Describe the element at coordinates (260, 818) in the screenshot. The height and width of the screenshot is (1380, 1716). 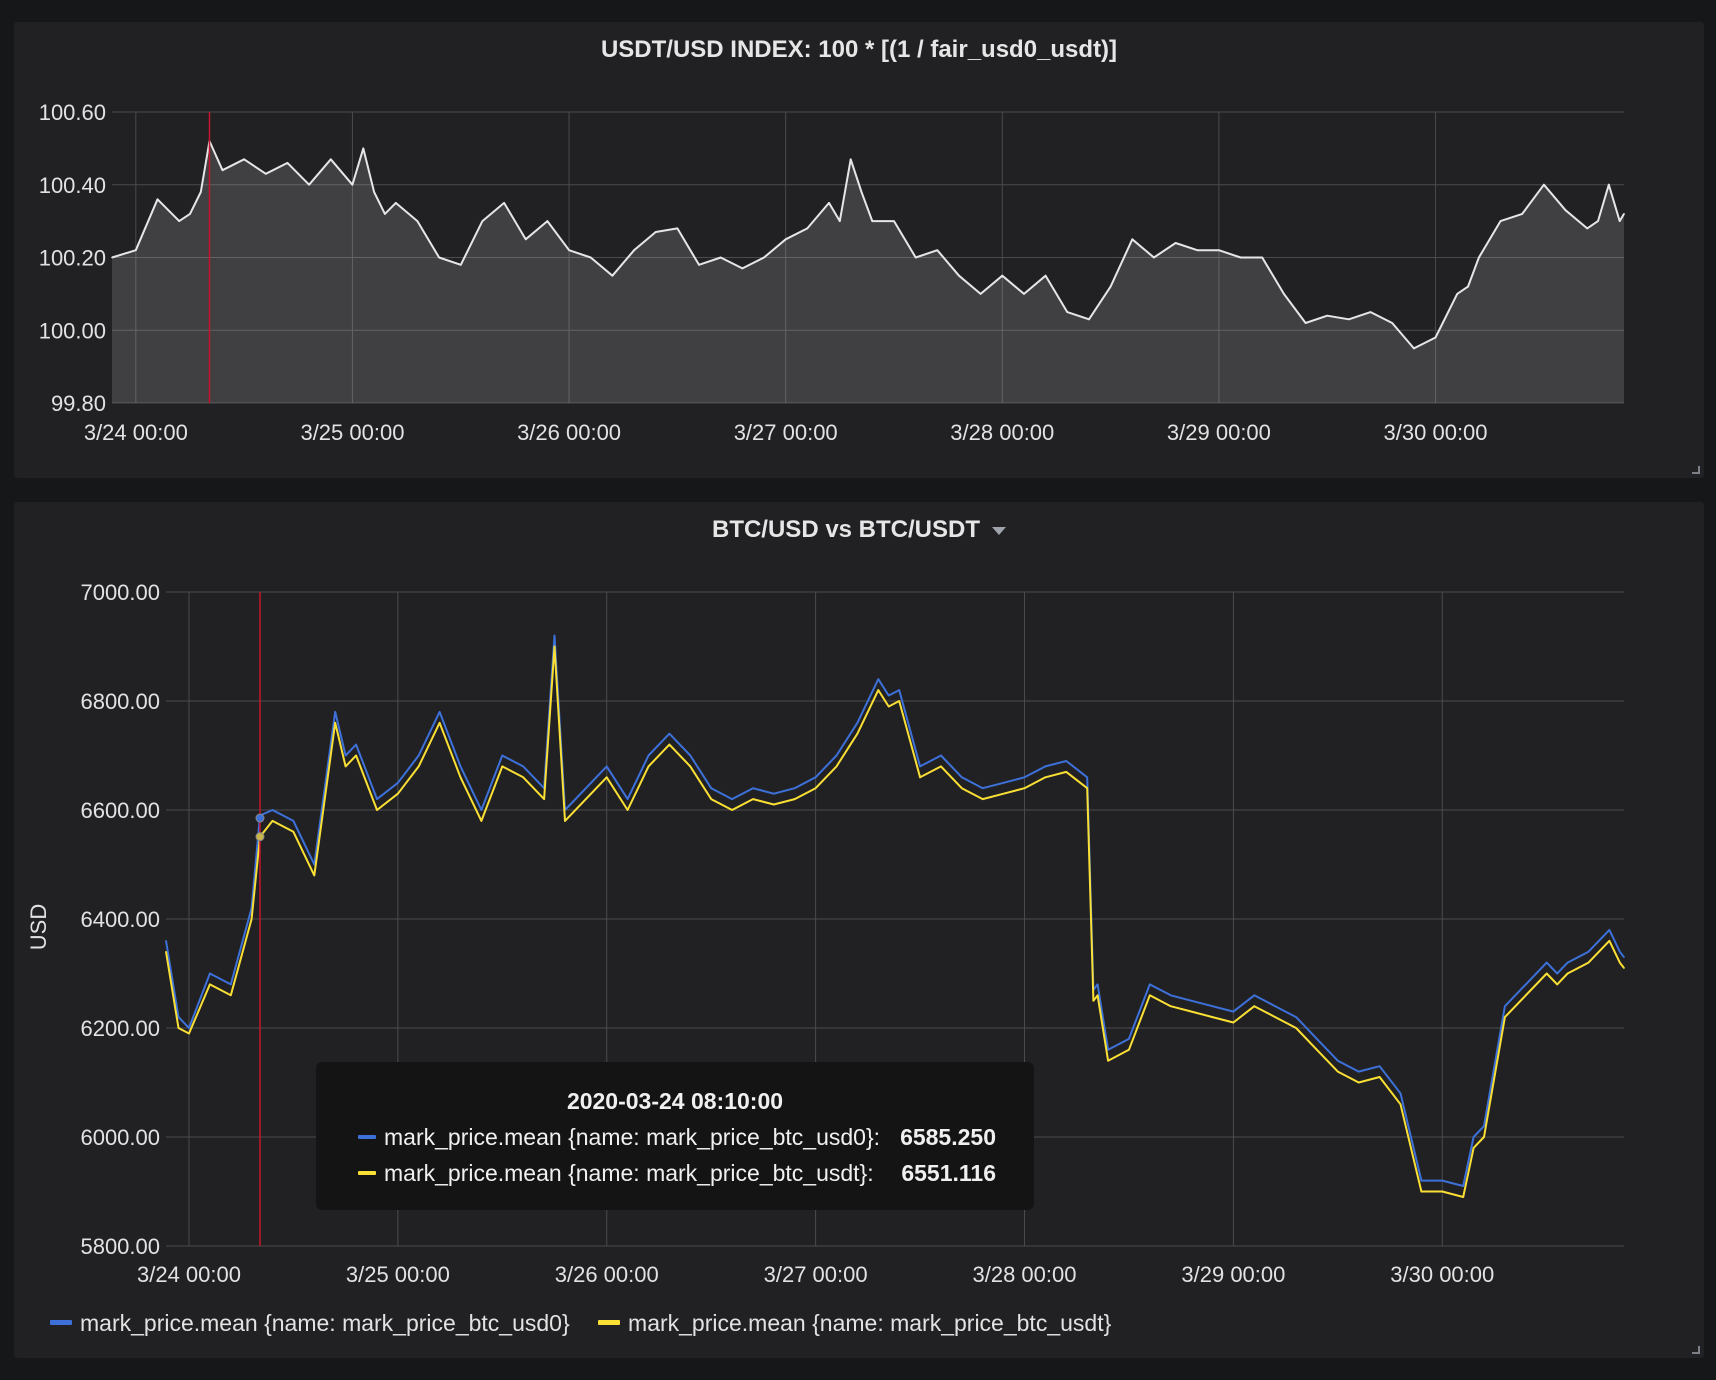
I see `hover-point-usd0` at that location.